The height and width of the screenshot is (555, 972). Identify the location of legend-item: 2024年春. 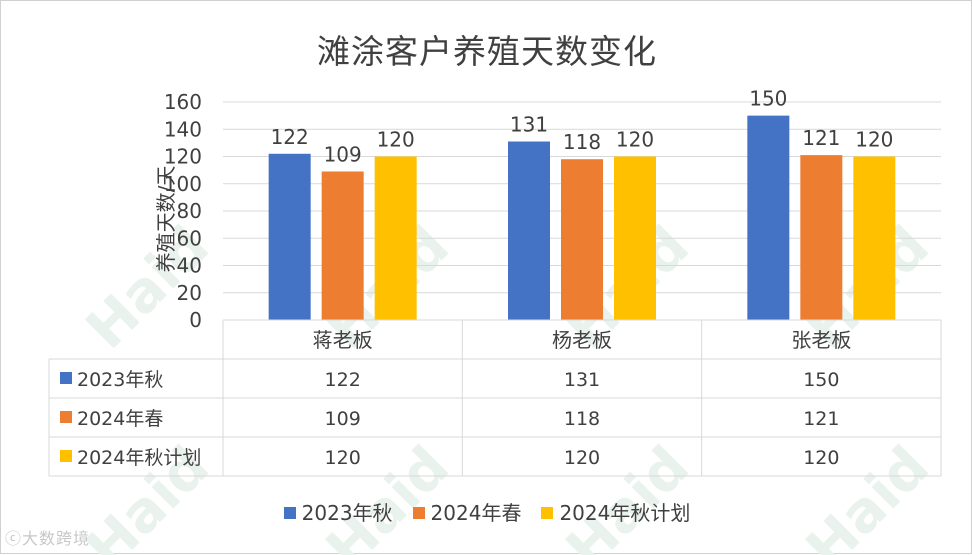
(467, 511).